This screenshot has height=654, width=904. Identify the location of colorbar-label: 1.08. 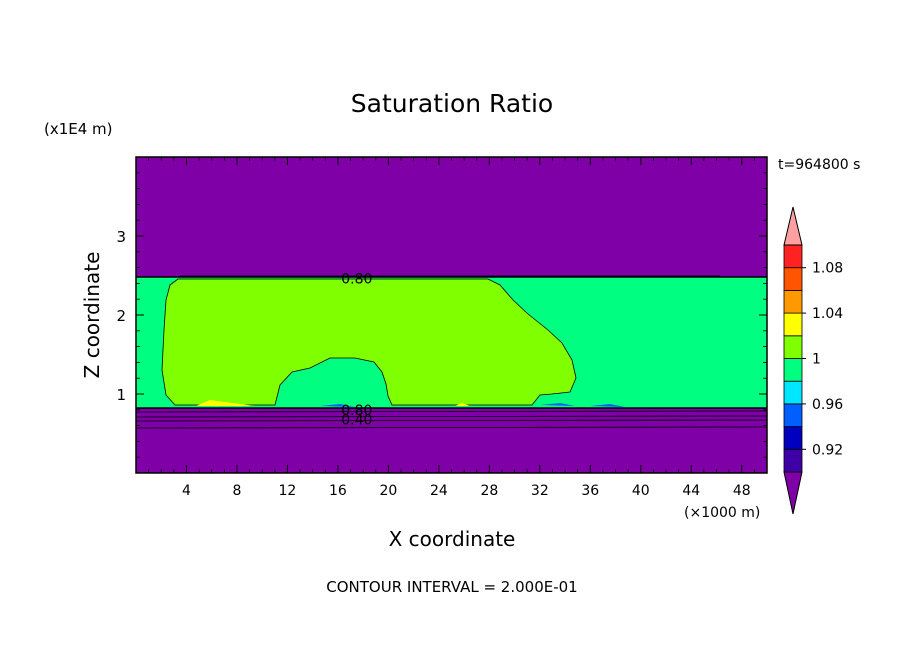
(827, 269).